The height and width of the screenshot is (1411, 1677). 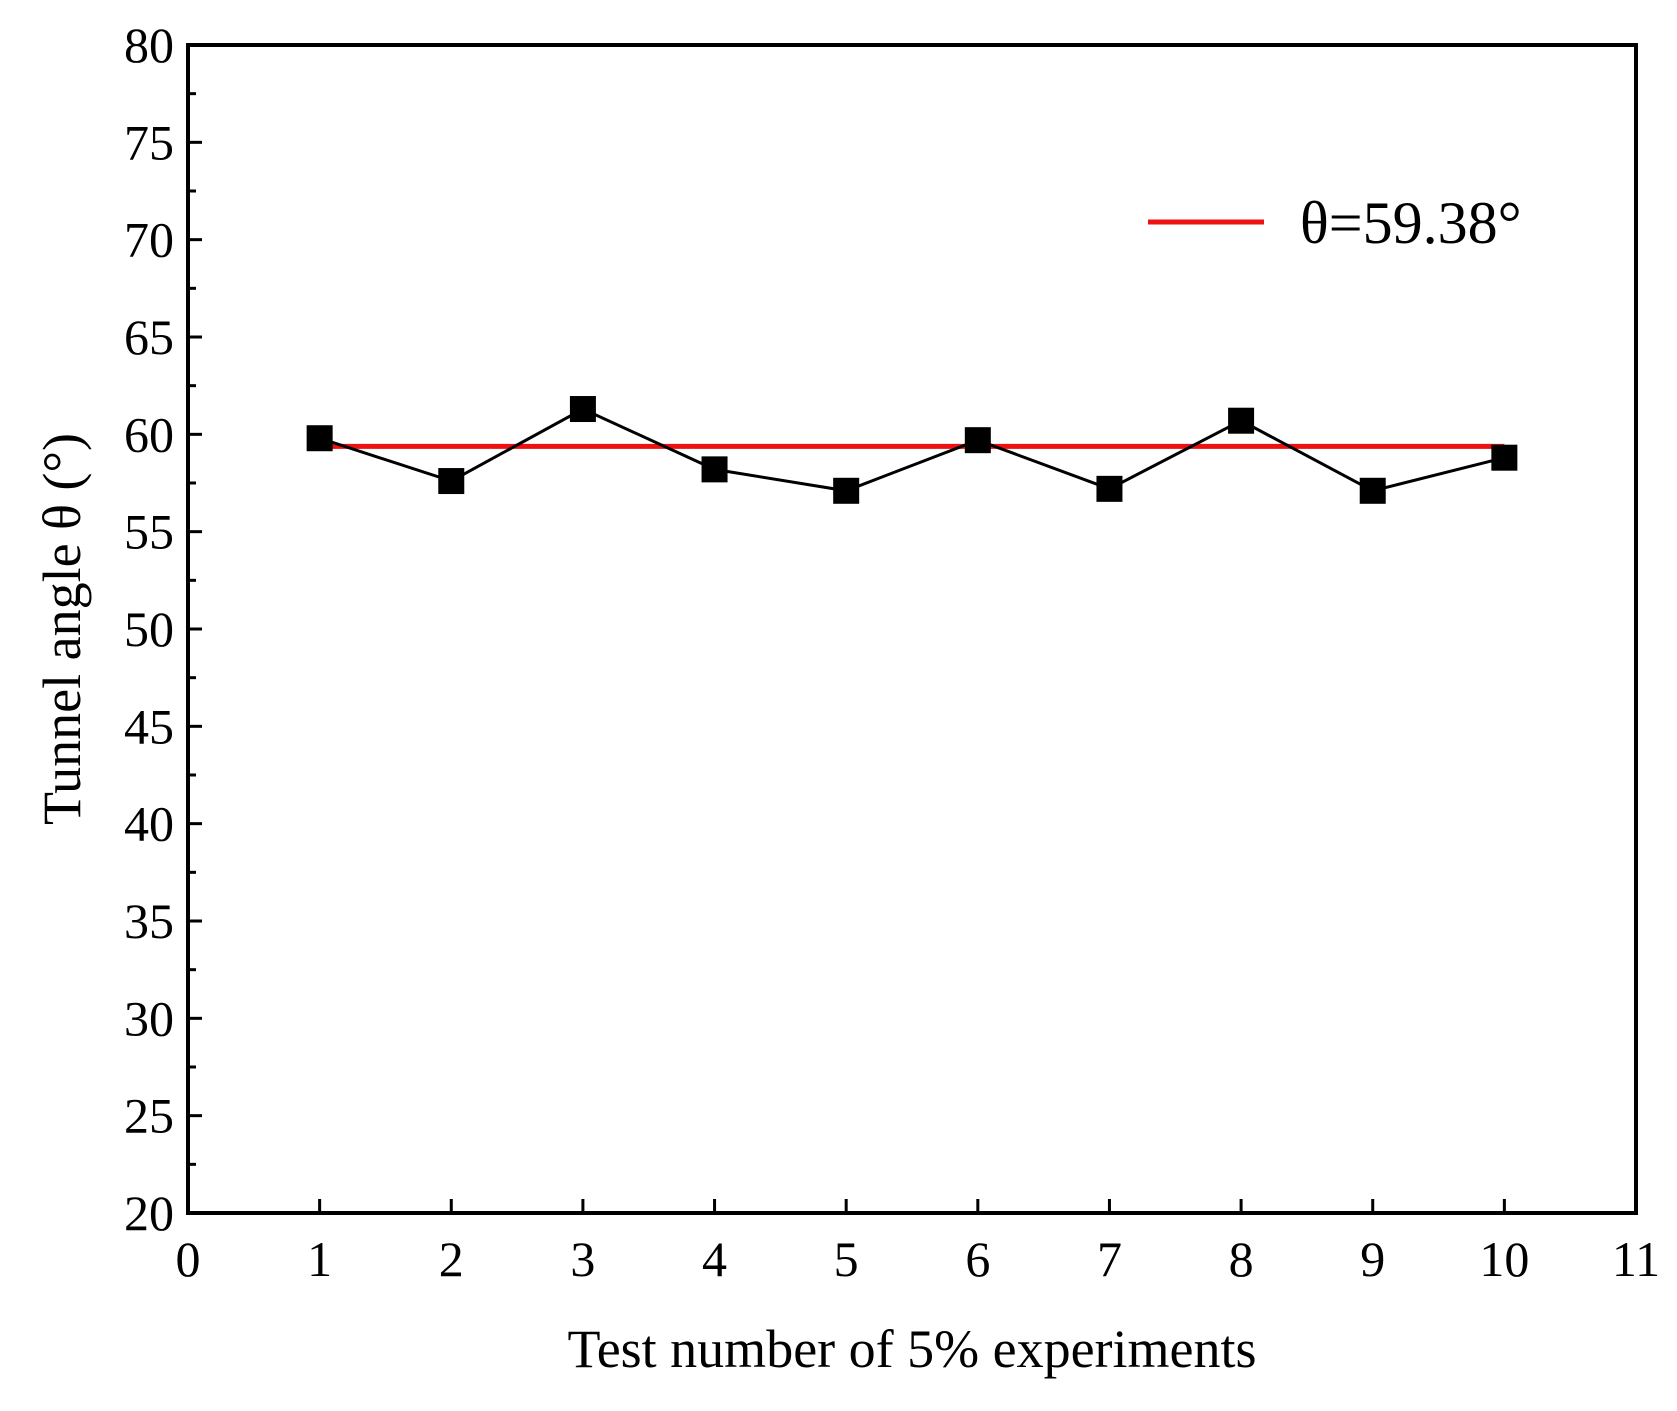 I want to click on x-tick-label: 2, so click(x=451, y=1259).